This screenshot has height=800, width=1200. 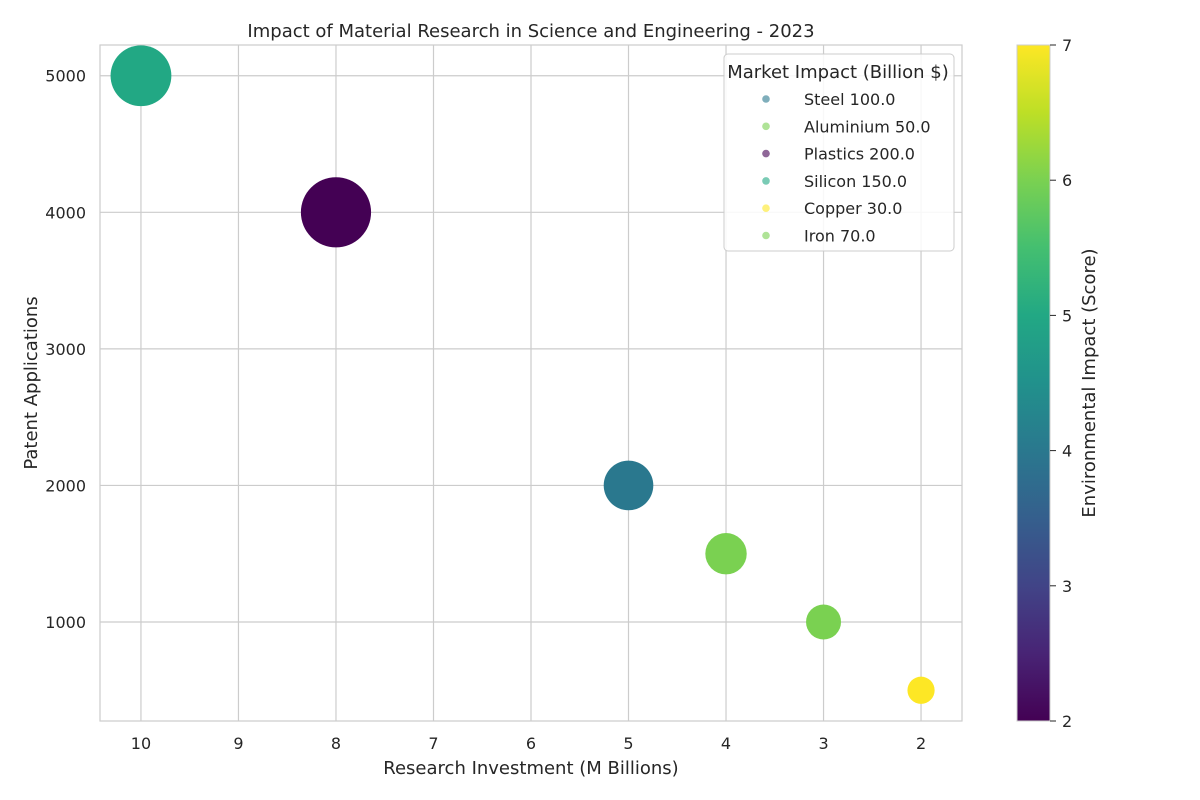 What do you see at coordinates (726, 743) in the screenshot?
I see `x-tick-label: 4` at bounding box center [726, 743].